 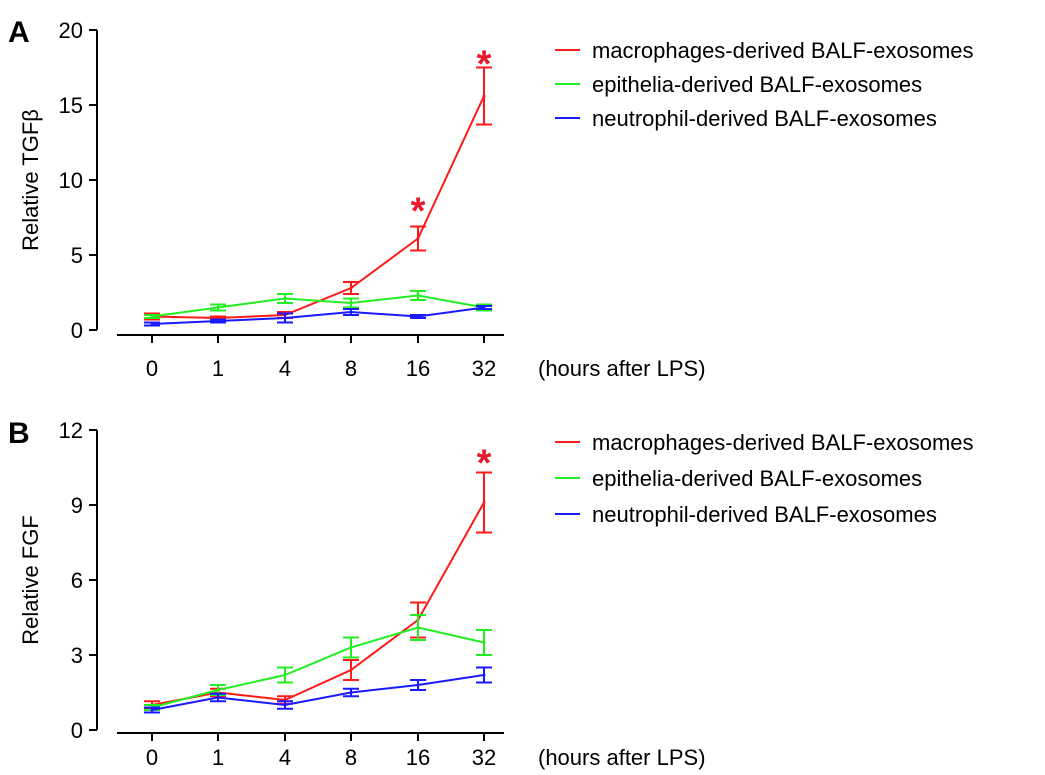 What do you see at coordinates (19, 433) in the screenshot?
I see `panel-label: B` at bounding box center [19, 433].